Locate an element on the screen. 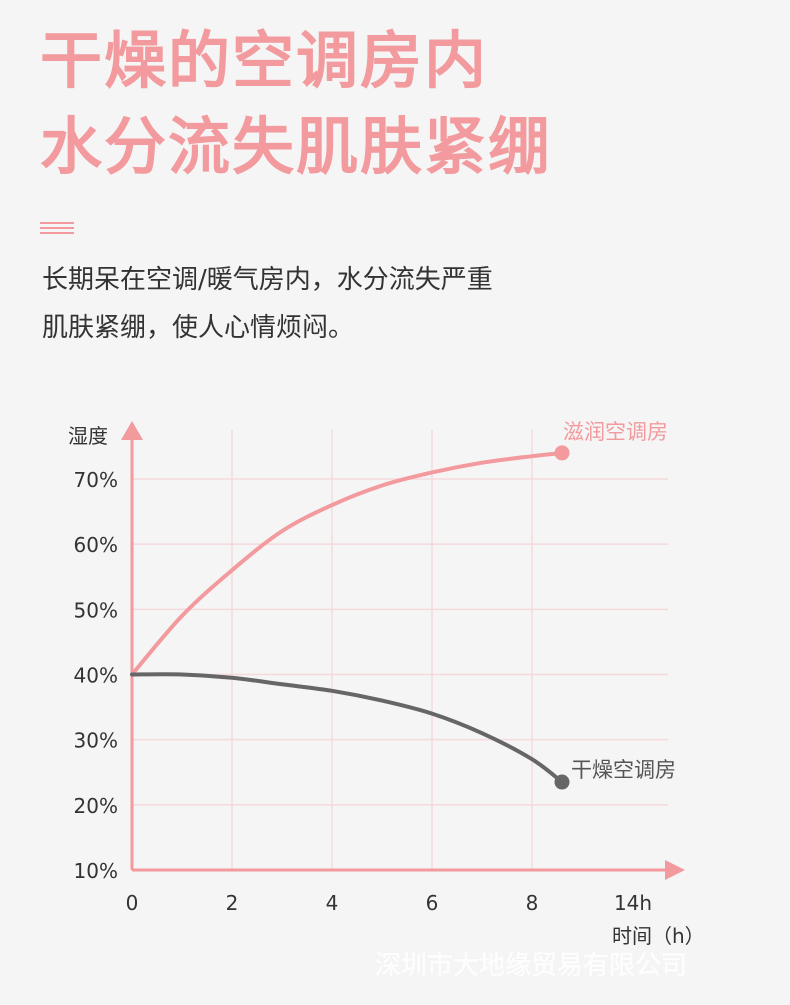 The height and width of the screenshot is (1005, 790). y-tick-label: 70% is located at coordinates (96, 480).